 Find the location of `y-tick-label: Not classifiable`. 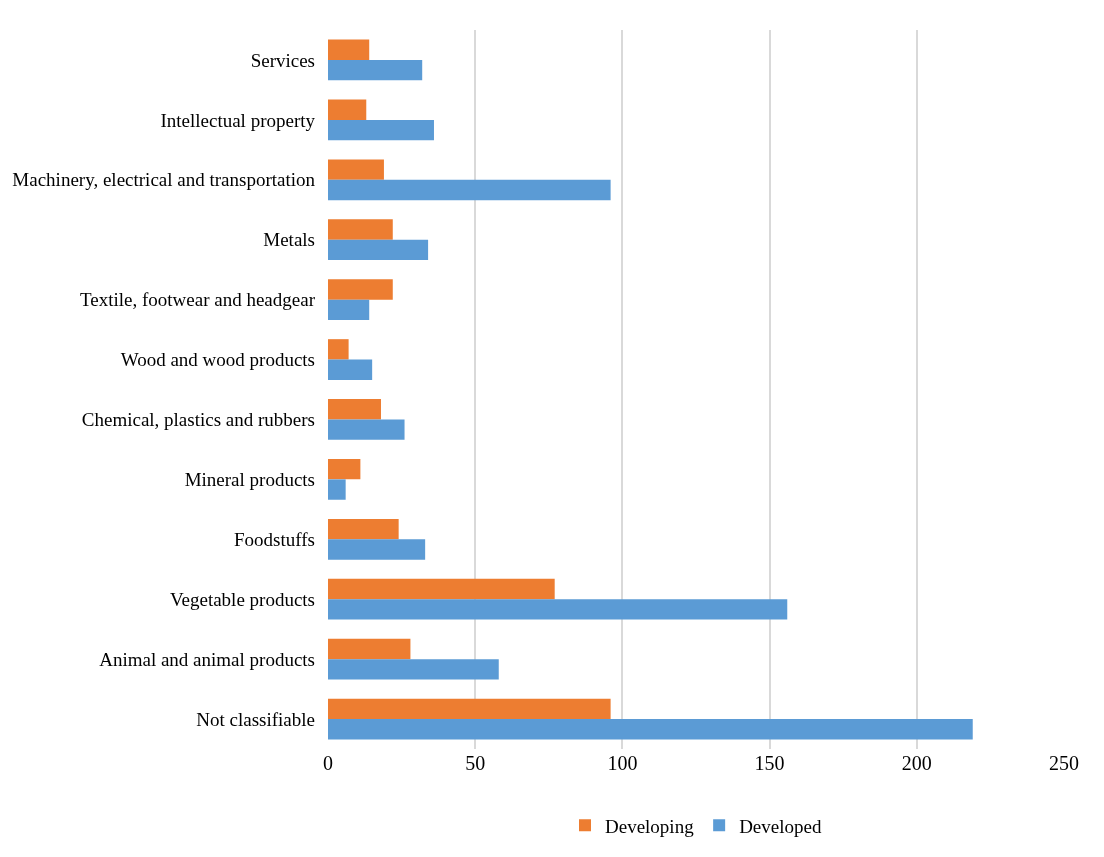

y-tick-label: Not classifiable is located at coordinates (255, 719).